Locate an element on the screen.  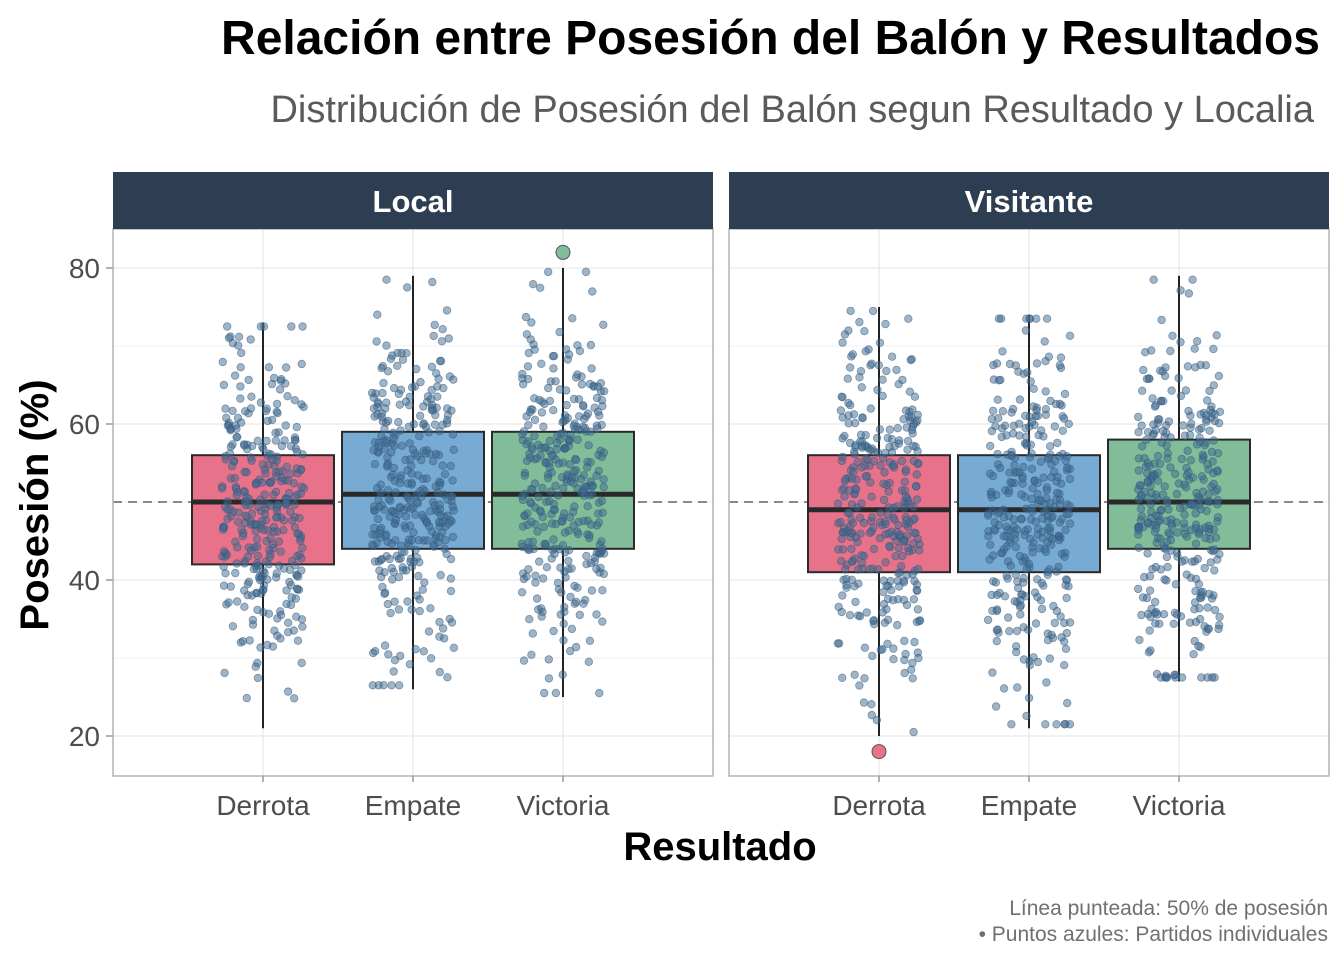
y-tick-label: 80 is located at coordinates (84, 268).